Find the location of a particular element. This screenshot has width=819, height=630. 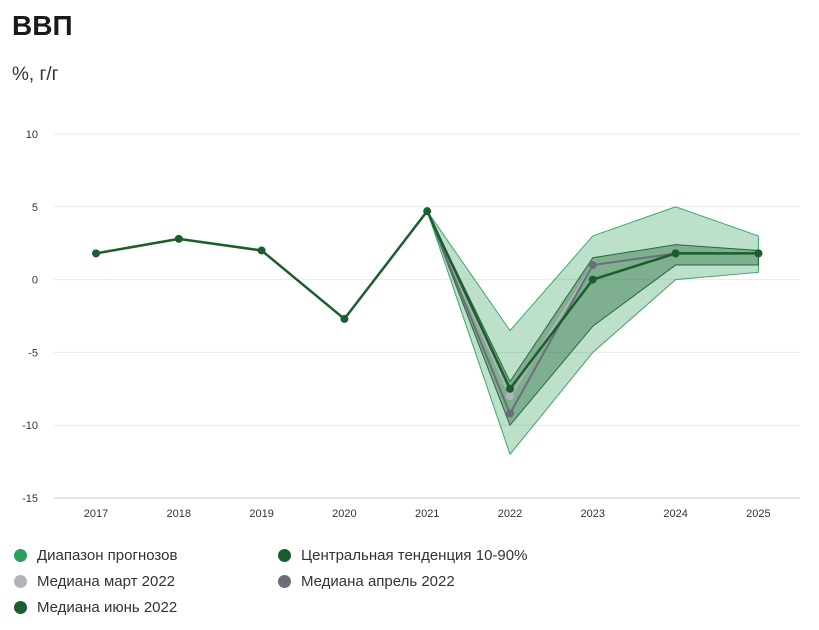

legend-item-june: Медиана июнь 2022 is located at coordinates (95, 607).